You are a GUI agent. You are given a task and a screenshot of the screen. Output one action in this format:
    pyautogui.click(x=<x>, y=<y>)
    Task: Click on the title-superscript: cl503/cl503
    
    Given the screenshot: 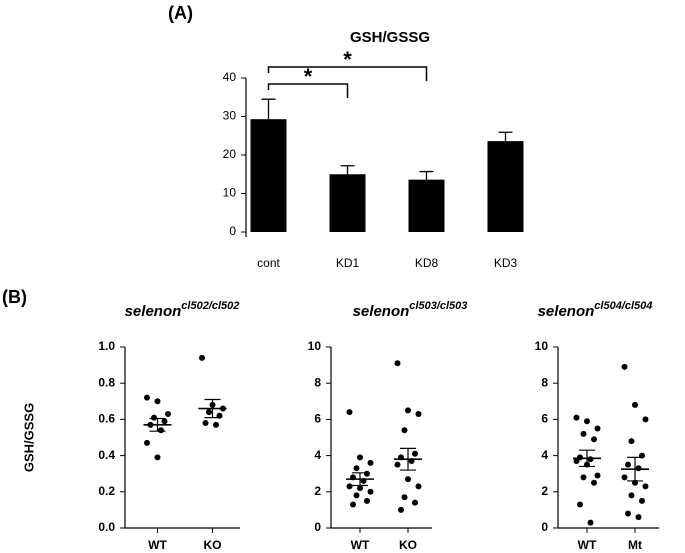 What is the action you would take?
    pyautogui.click(x=438, y=306)
    